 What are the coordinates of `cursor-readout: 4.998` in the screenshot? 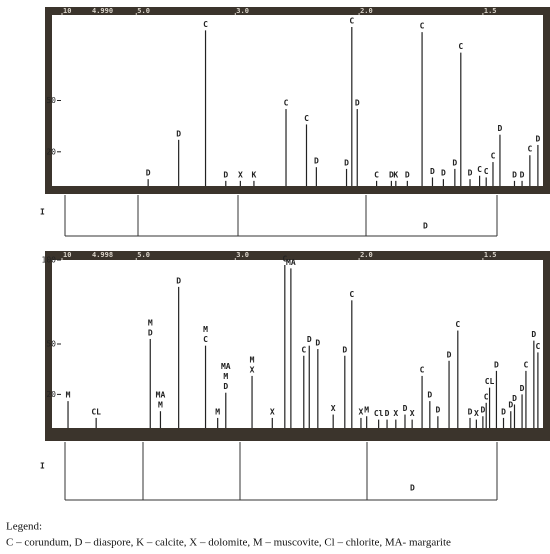 It's located at (102, 255).